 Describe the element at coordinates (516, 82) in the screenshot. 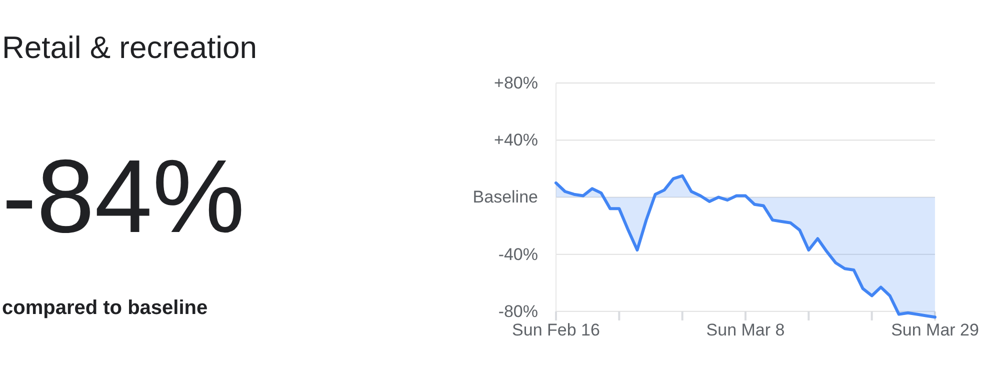

I see `y-tick-label: +80%` at that location.